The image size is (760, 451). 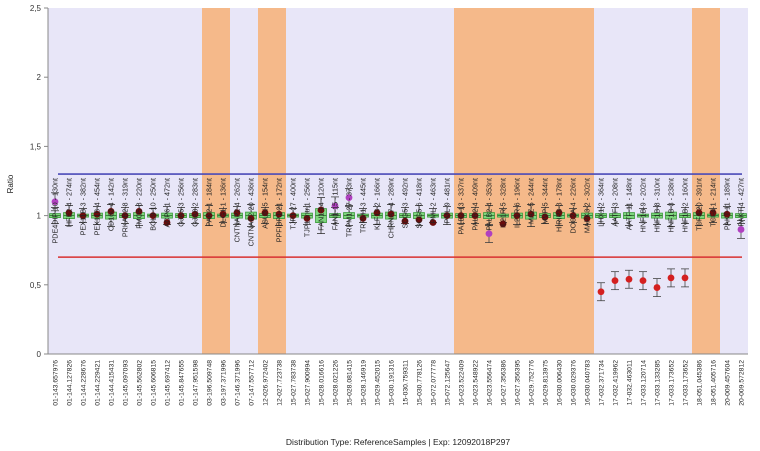 What do you see at coordinates (461, 206) in the screenshot?
I see `probe-label: PALB2-13 - 337nt` at bounding box center [461, 206].